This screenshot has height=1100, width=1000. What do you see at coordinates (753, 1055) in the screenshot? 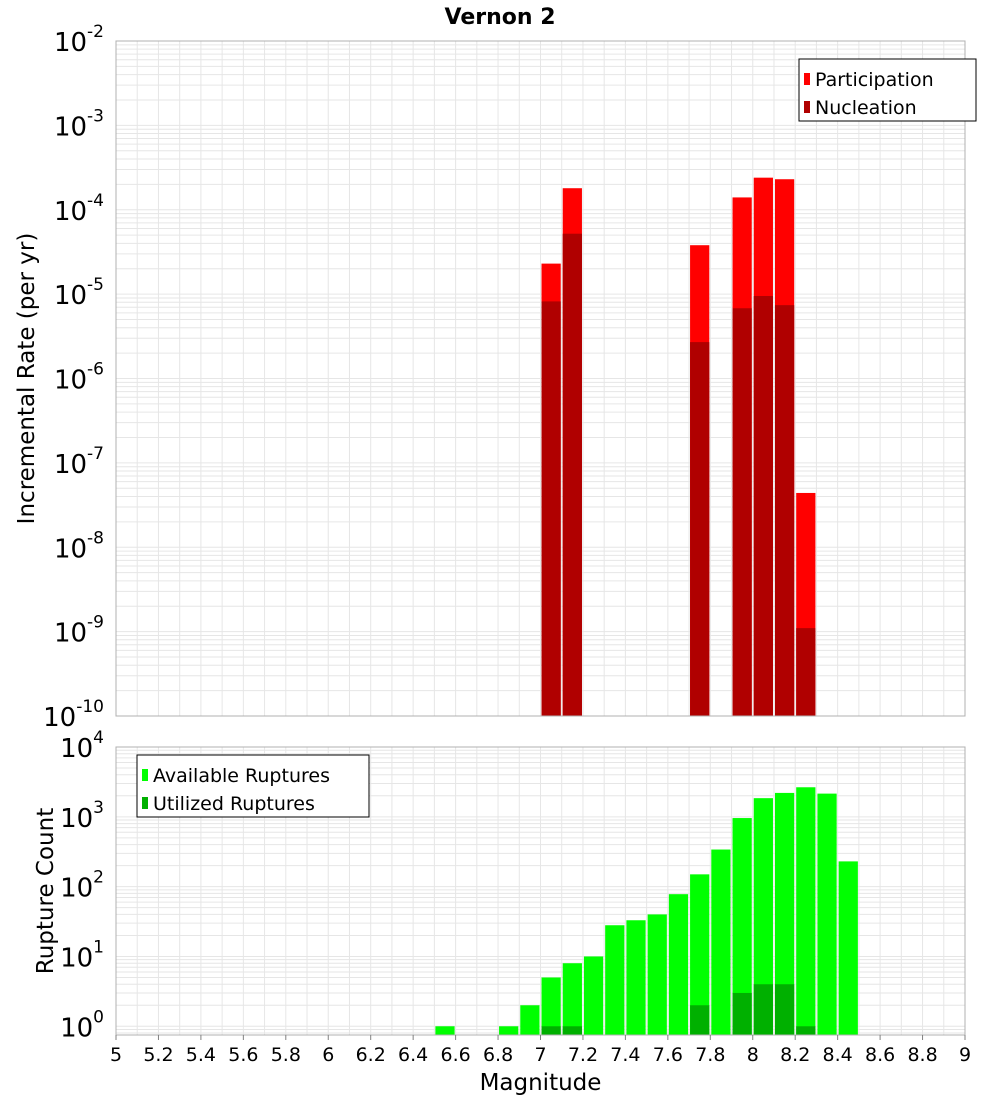
I see `x-tick-label: 8` at bounding box center [753, 1055].